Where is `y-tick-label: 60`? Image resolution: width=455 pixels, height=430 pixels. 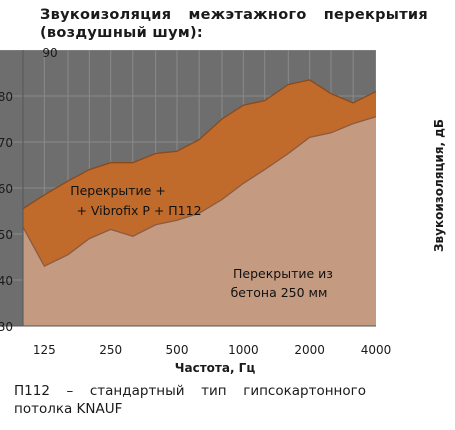
y-tick-label: 60 is located at coordinates (6, 189).